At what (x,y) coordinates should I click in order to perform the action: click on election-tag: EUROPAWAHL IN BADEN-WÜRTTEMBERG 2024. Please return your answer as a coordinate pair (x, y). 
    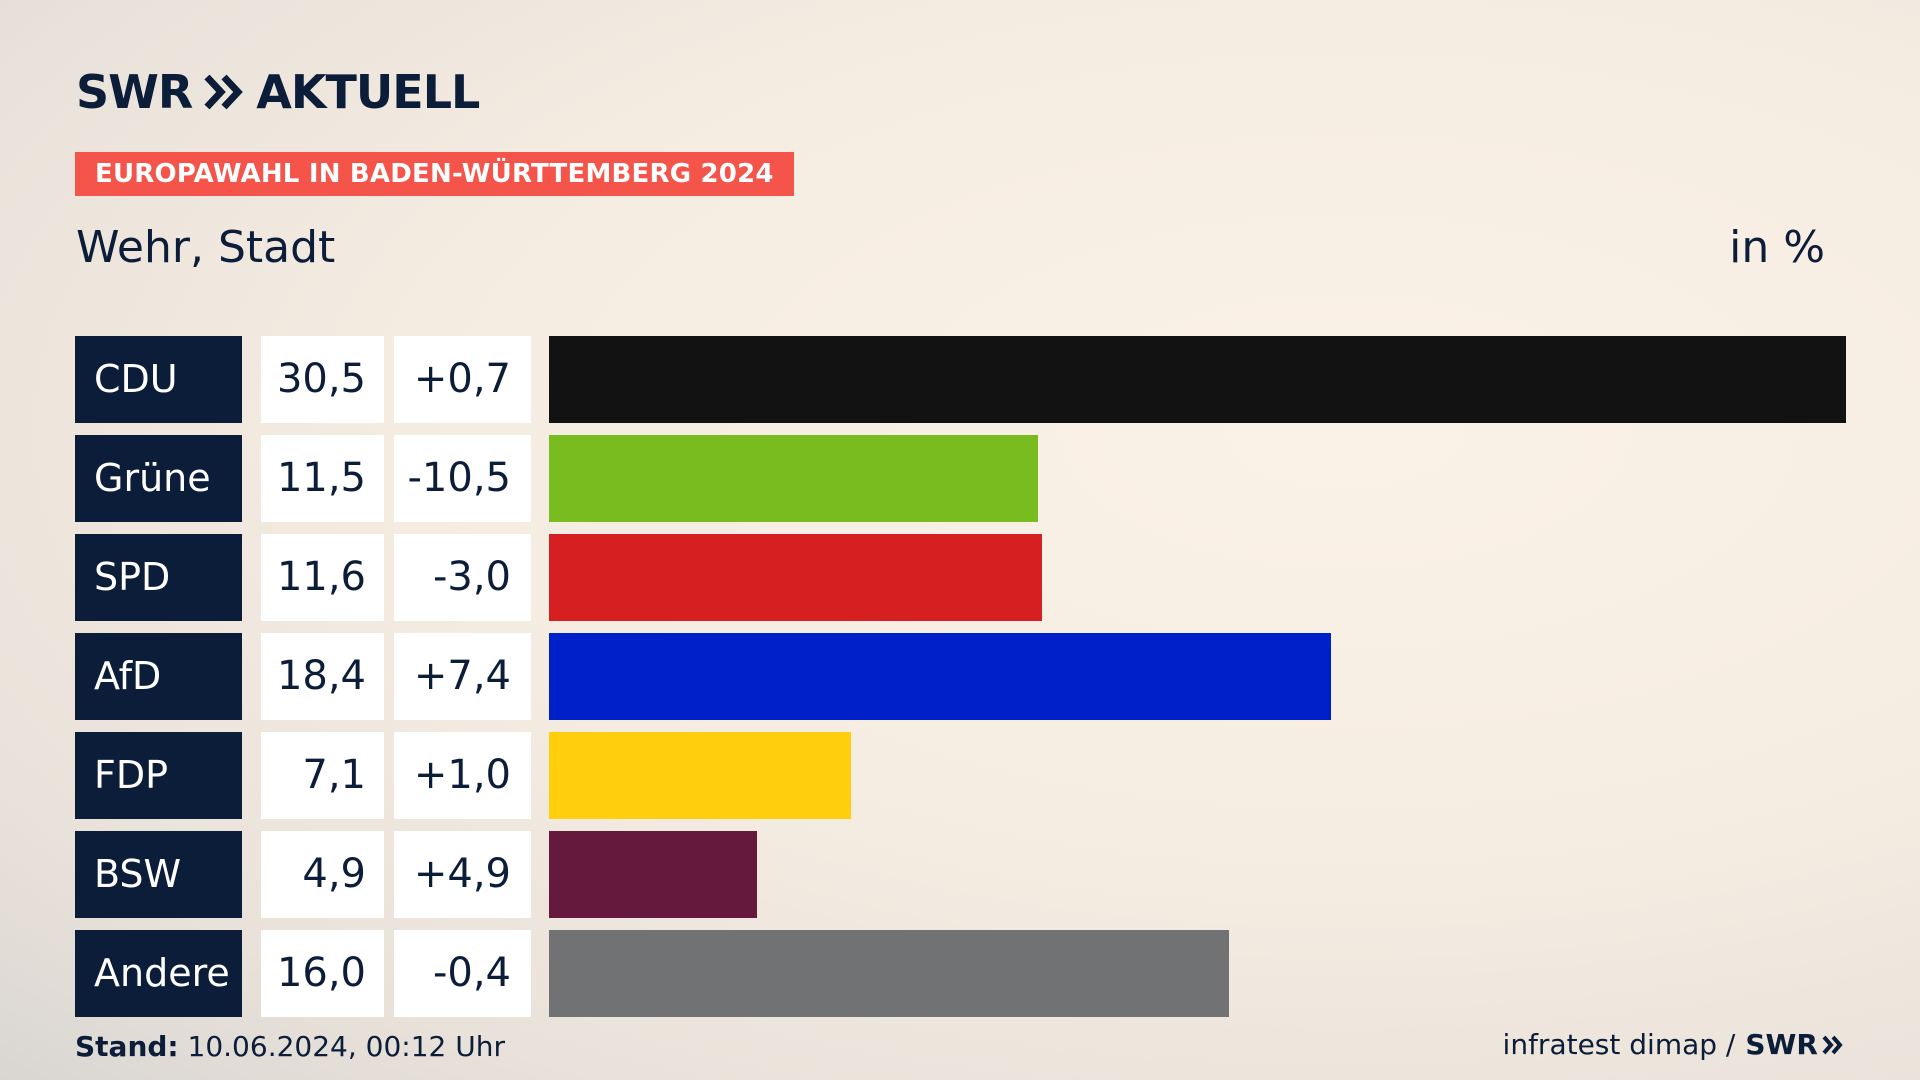
    Looking at the image, I should click on (434, 174).